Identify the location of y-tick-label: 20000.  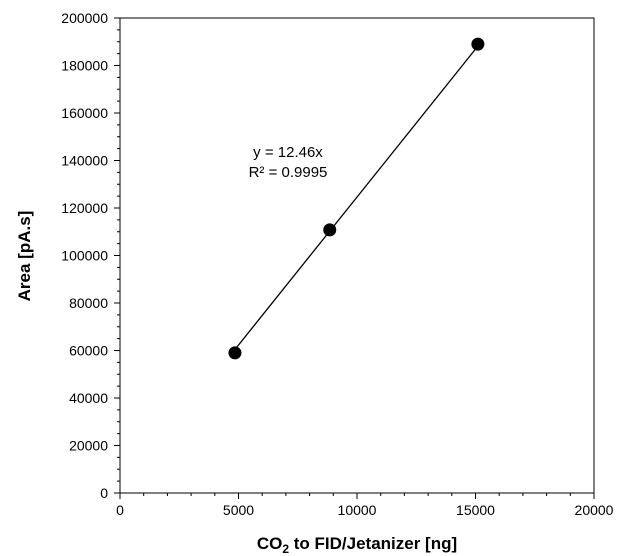
(88, 446).